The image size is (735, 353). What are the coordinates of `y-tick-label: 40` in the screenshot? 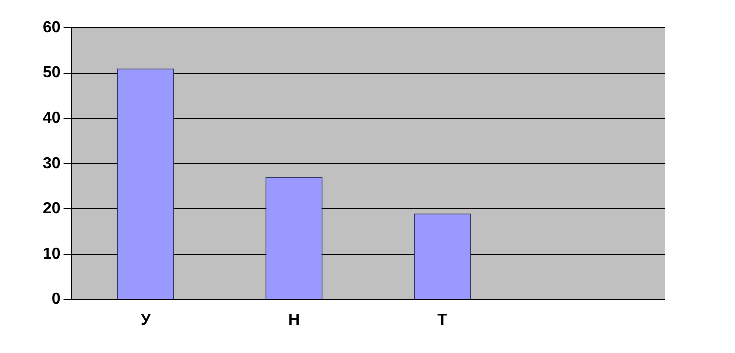 It's located at (52, 119).